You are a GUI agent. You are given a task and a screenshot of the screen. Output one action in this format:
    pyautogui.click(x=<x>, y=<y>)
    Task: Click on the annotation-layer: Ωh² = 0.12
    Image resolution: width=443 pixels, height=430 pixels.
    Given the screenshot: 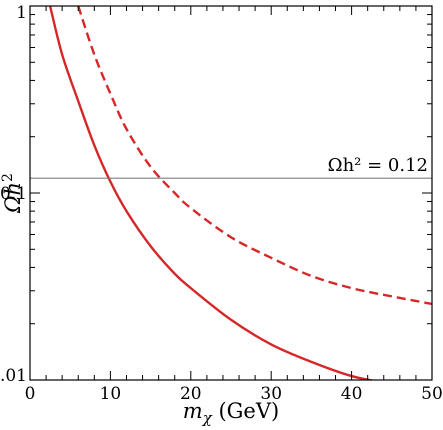 What is the action you would take?
    pyautogui.click(x=231, y=167)
    